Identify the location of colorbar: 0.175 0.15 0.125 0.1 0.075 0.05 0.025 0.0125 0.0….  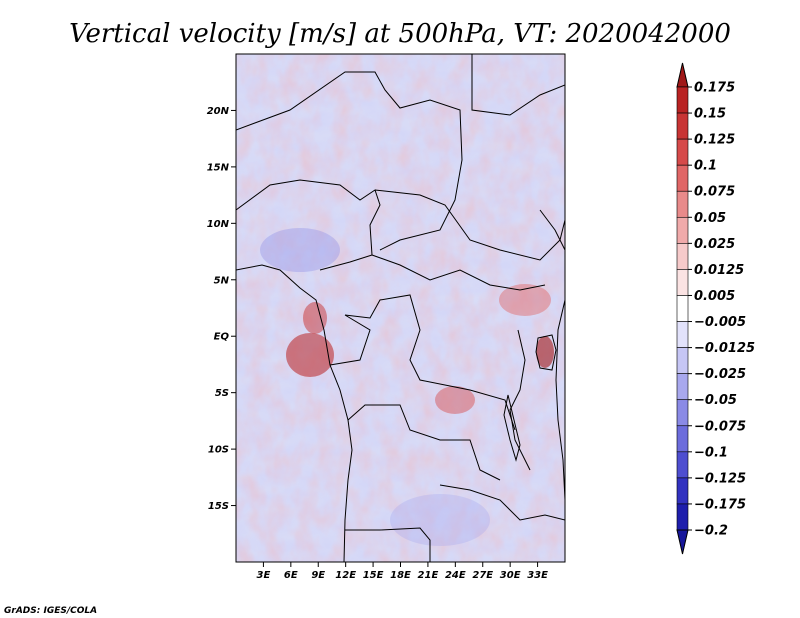
(715, 308).